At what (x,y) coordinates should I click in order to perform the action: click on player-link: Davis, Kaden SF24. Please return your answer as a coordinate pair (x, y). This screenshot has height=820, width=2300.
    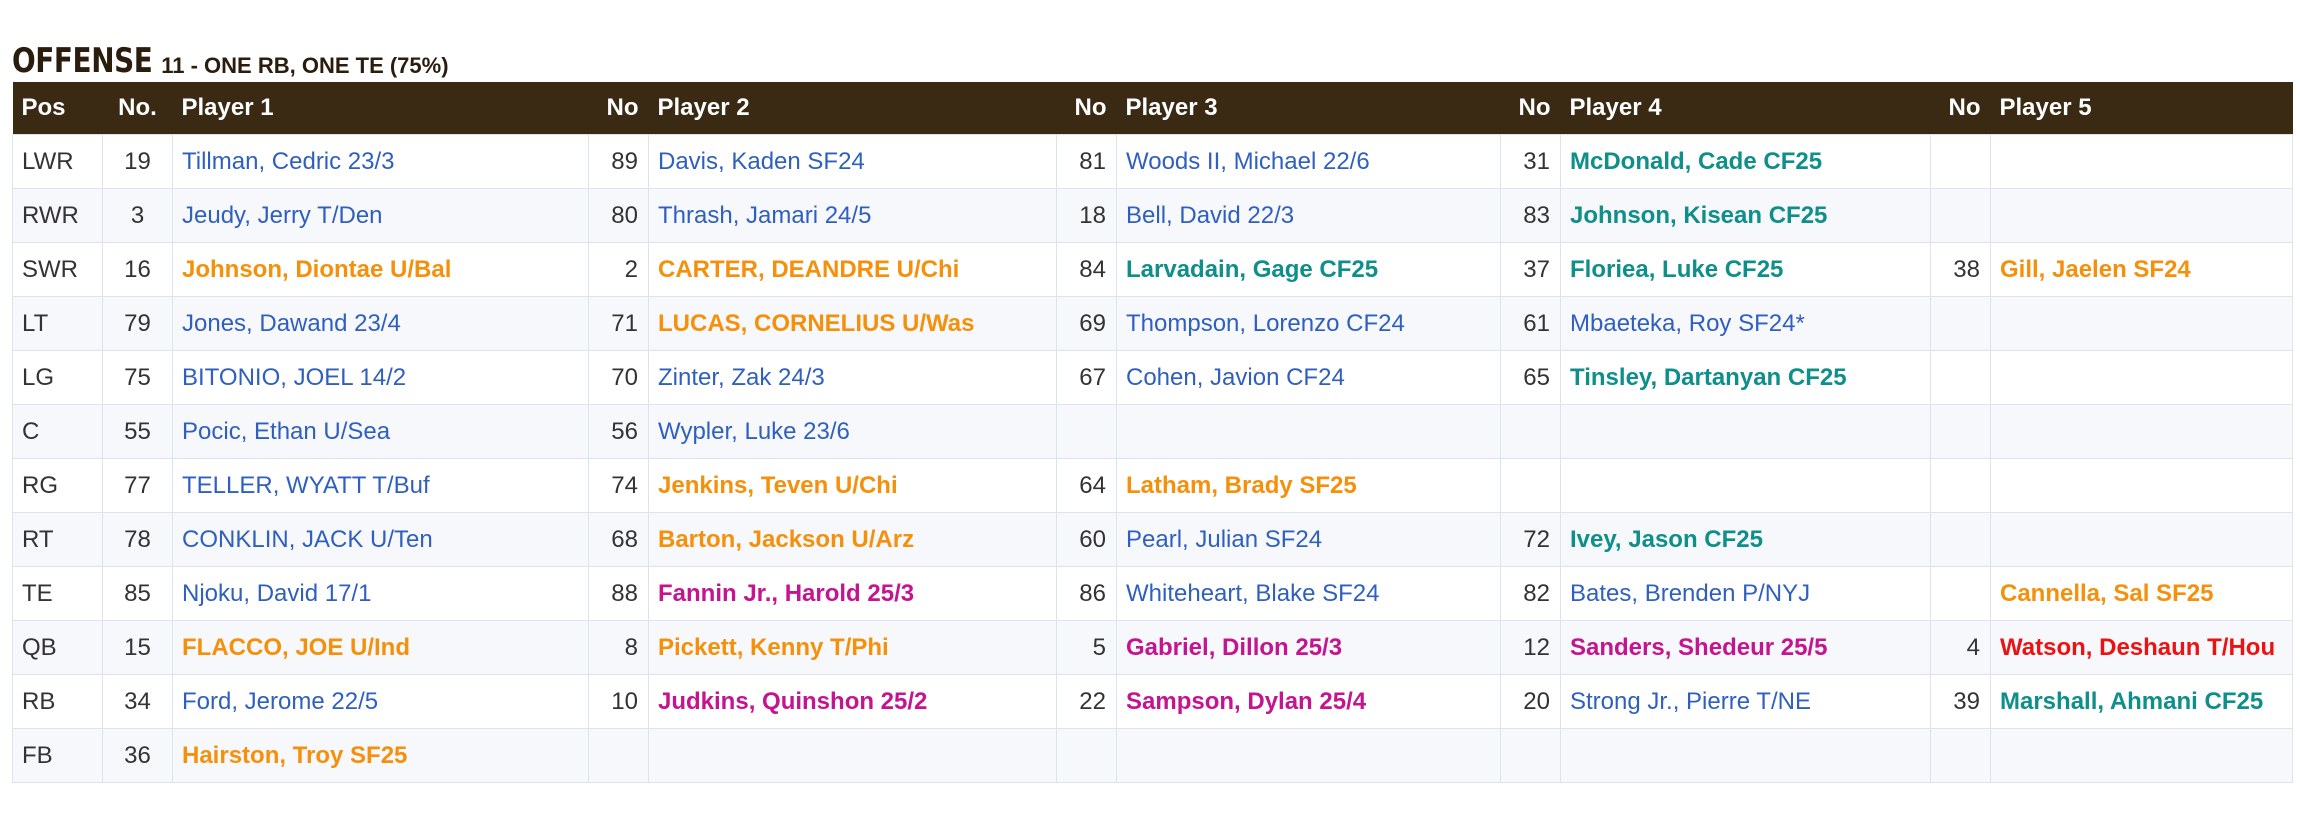
    Looking at the image, I should click on (761, 161).